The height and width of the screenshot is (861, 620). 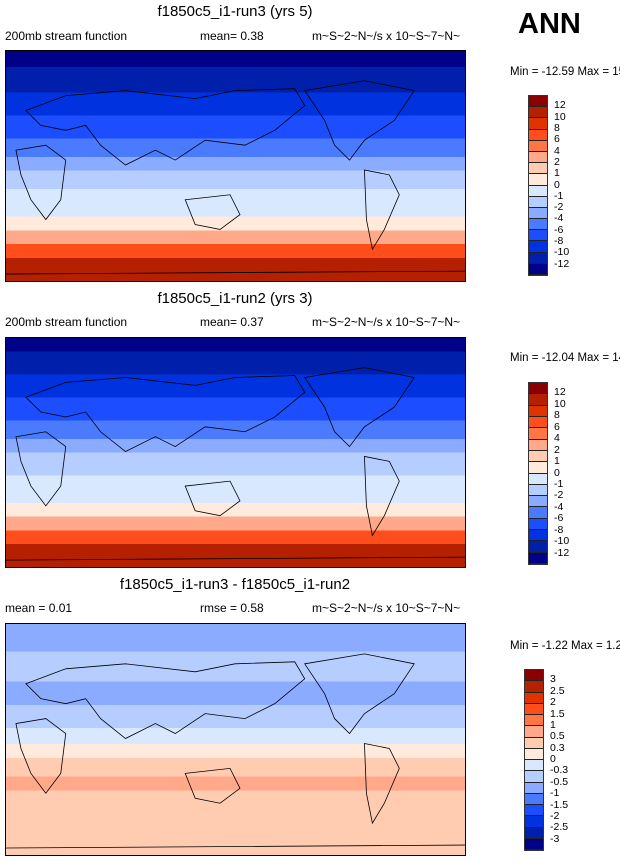 I want to click on colorbar-label: 3, so click(x=553, y=679).